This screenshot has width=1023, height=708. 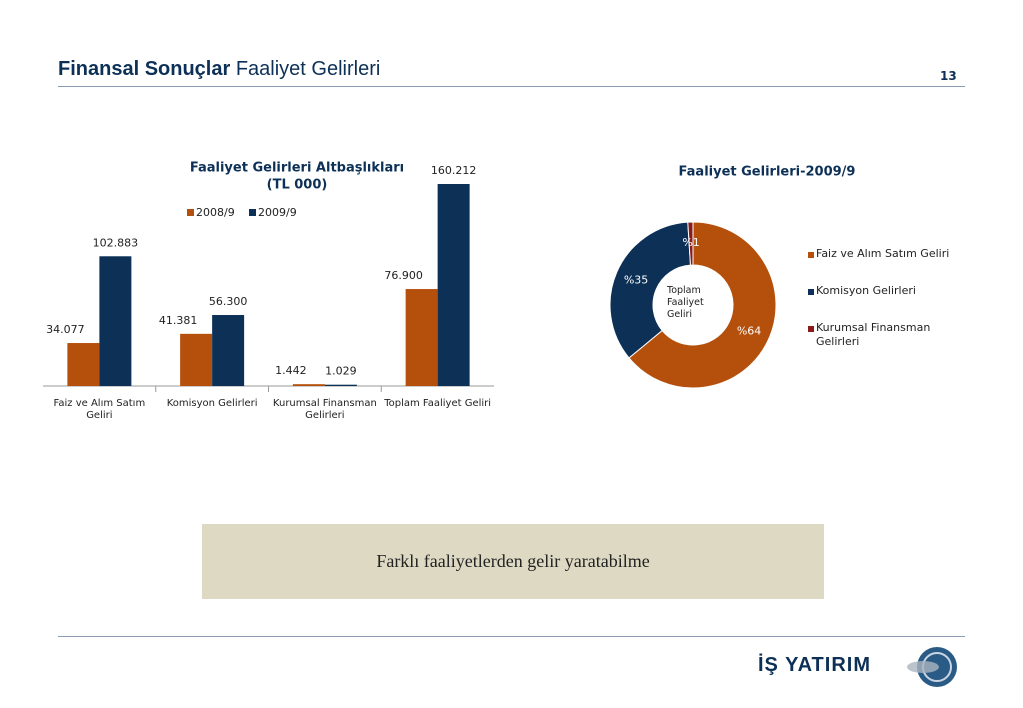 What do you see at coordinates (403, 275) in the screenshot?
I see `value-label: 76.900` at bounding box center [403, 275].